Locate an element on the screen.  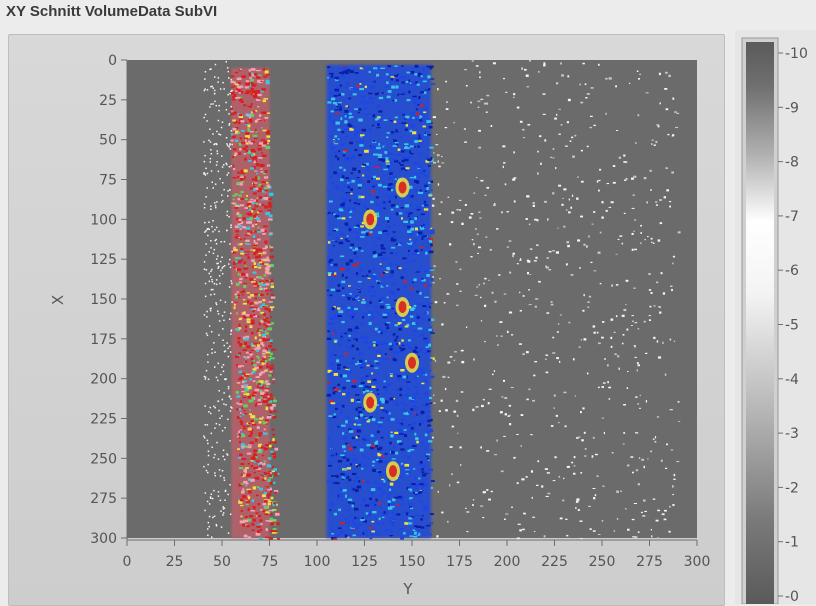
colorbar-ramp is located at coordinates (760, 323).